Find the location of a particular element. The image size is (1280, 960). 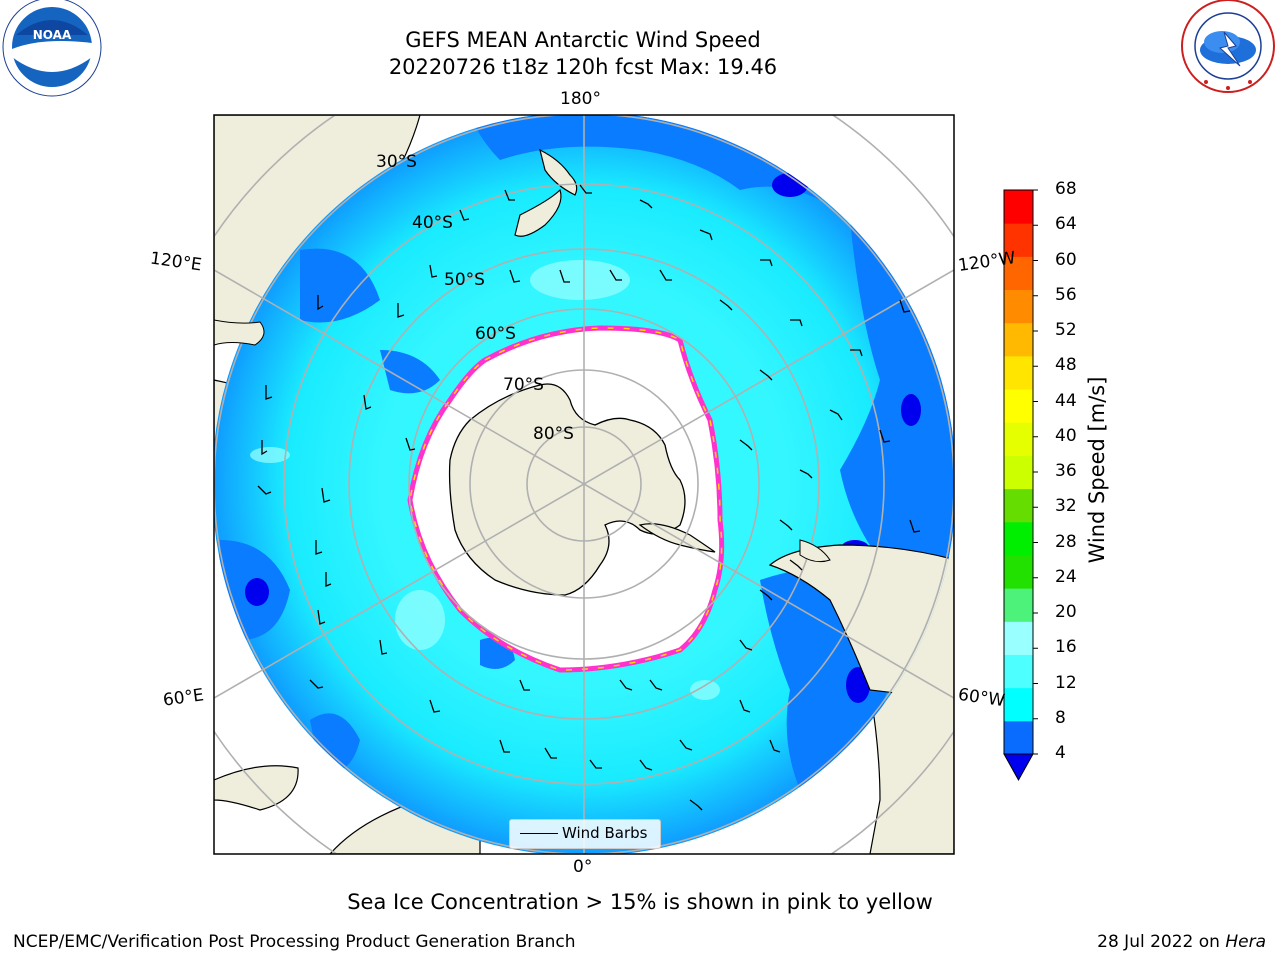

lon-label-0: 0° is located at coordinates (583, 867).